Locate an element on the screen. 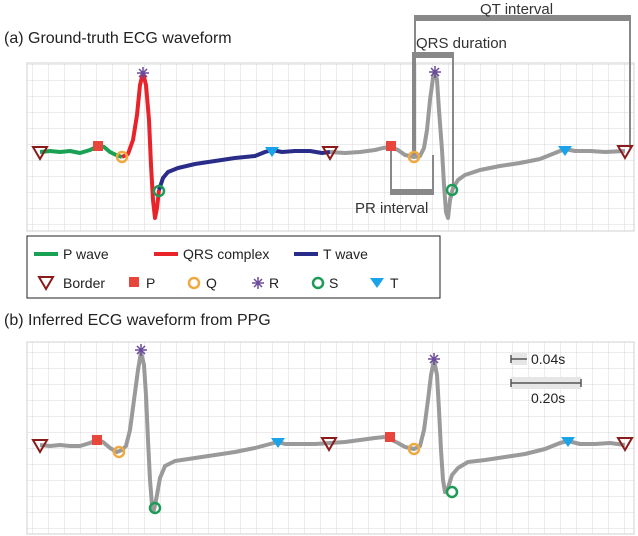 This screenshot has width=638, height=536. legend-t-wave-label: T wave is located at coordinates (345, 254).